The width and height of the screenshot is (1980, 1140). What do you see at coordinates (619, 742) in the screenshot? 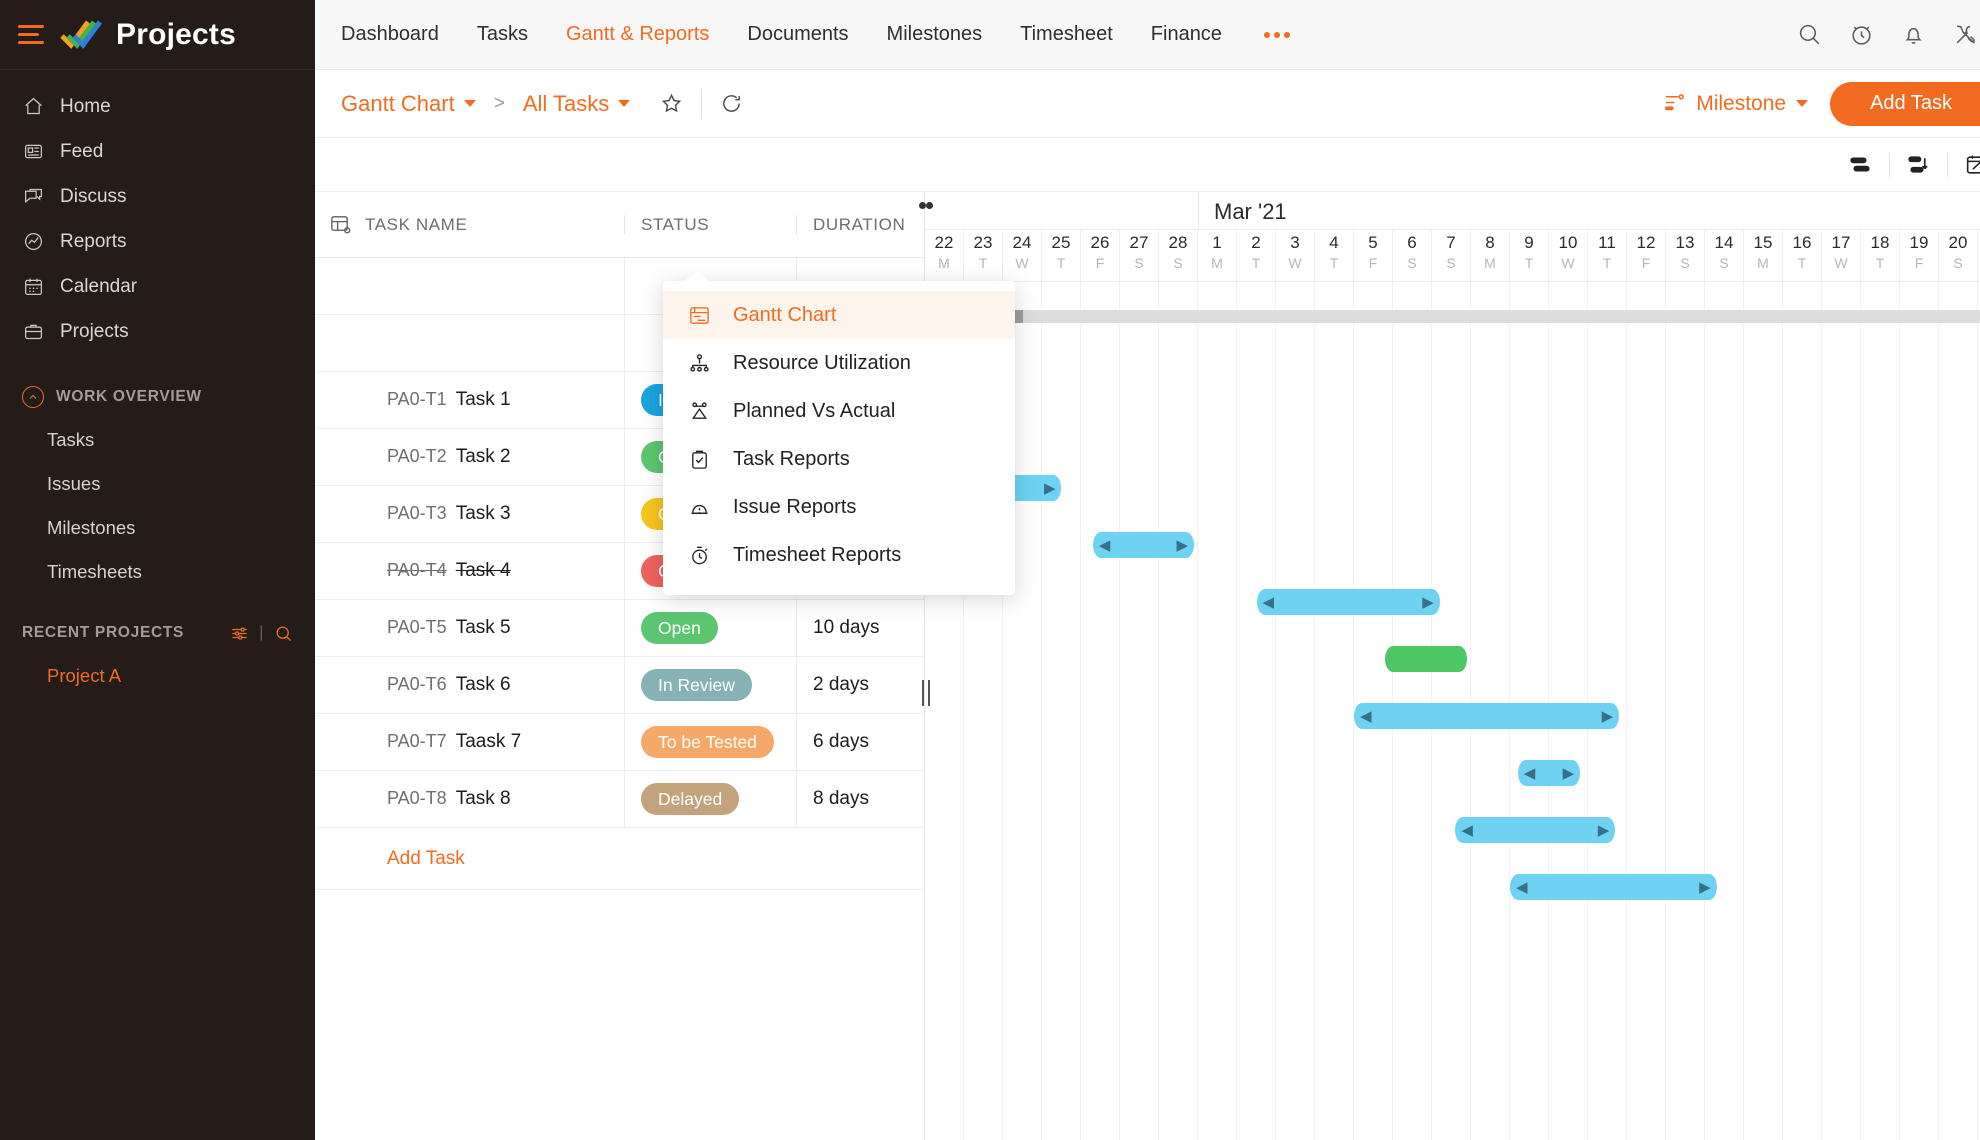
I see `table-row: PA0-T7 Taask 7 To be Tested 6 days` at bounding box center [619, 742].